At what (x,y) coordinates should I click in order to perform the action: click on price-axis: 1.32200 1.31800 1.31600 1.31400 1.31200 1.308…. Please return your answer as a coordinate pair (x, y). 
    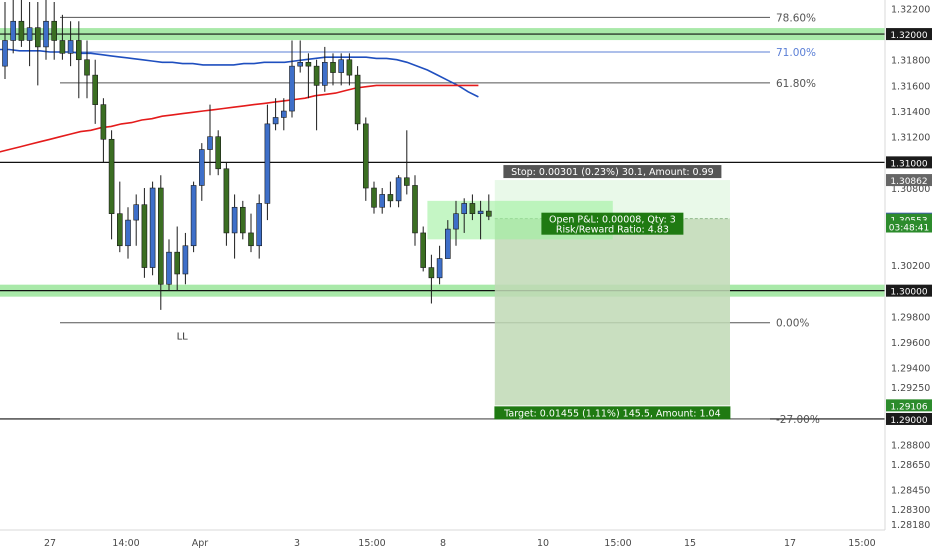
    Looking at the image, I should click on (907, 265).